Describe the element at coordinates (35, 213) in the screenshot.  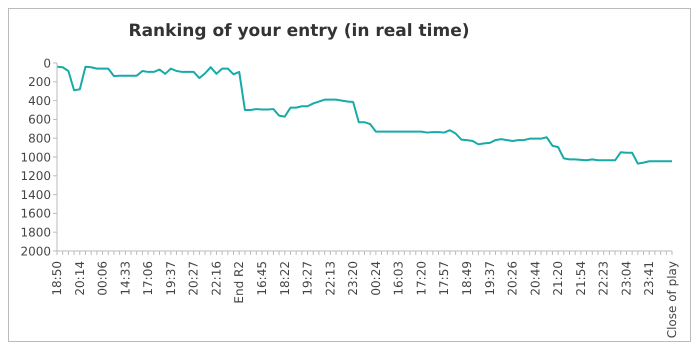
I see `y-tick-label: 1600` at that location.